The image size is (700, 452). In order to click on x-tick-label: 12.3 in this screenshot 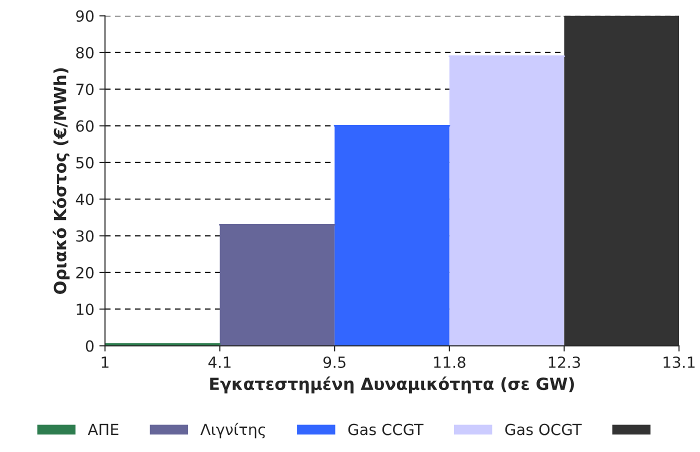, I will do `click(564, 362)`.